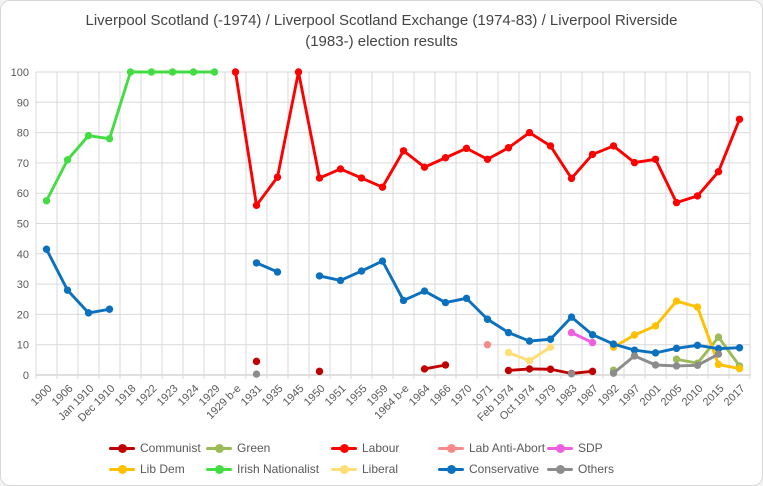  Describe the element at coordinates (596, 469) in the screenshot. I see `legend-label: Others` at that location.